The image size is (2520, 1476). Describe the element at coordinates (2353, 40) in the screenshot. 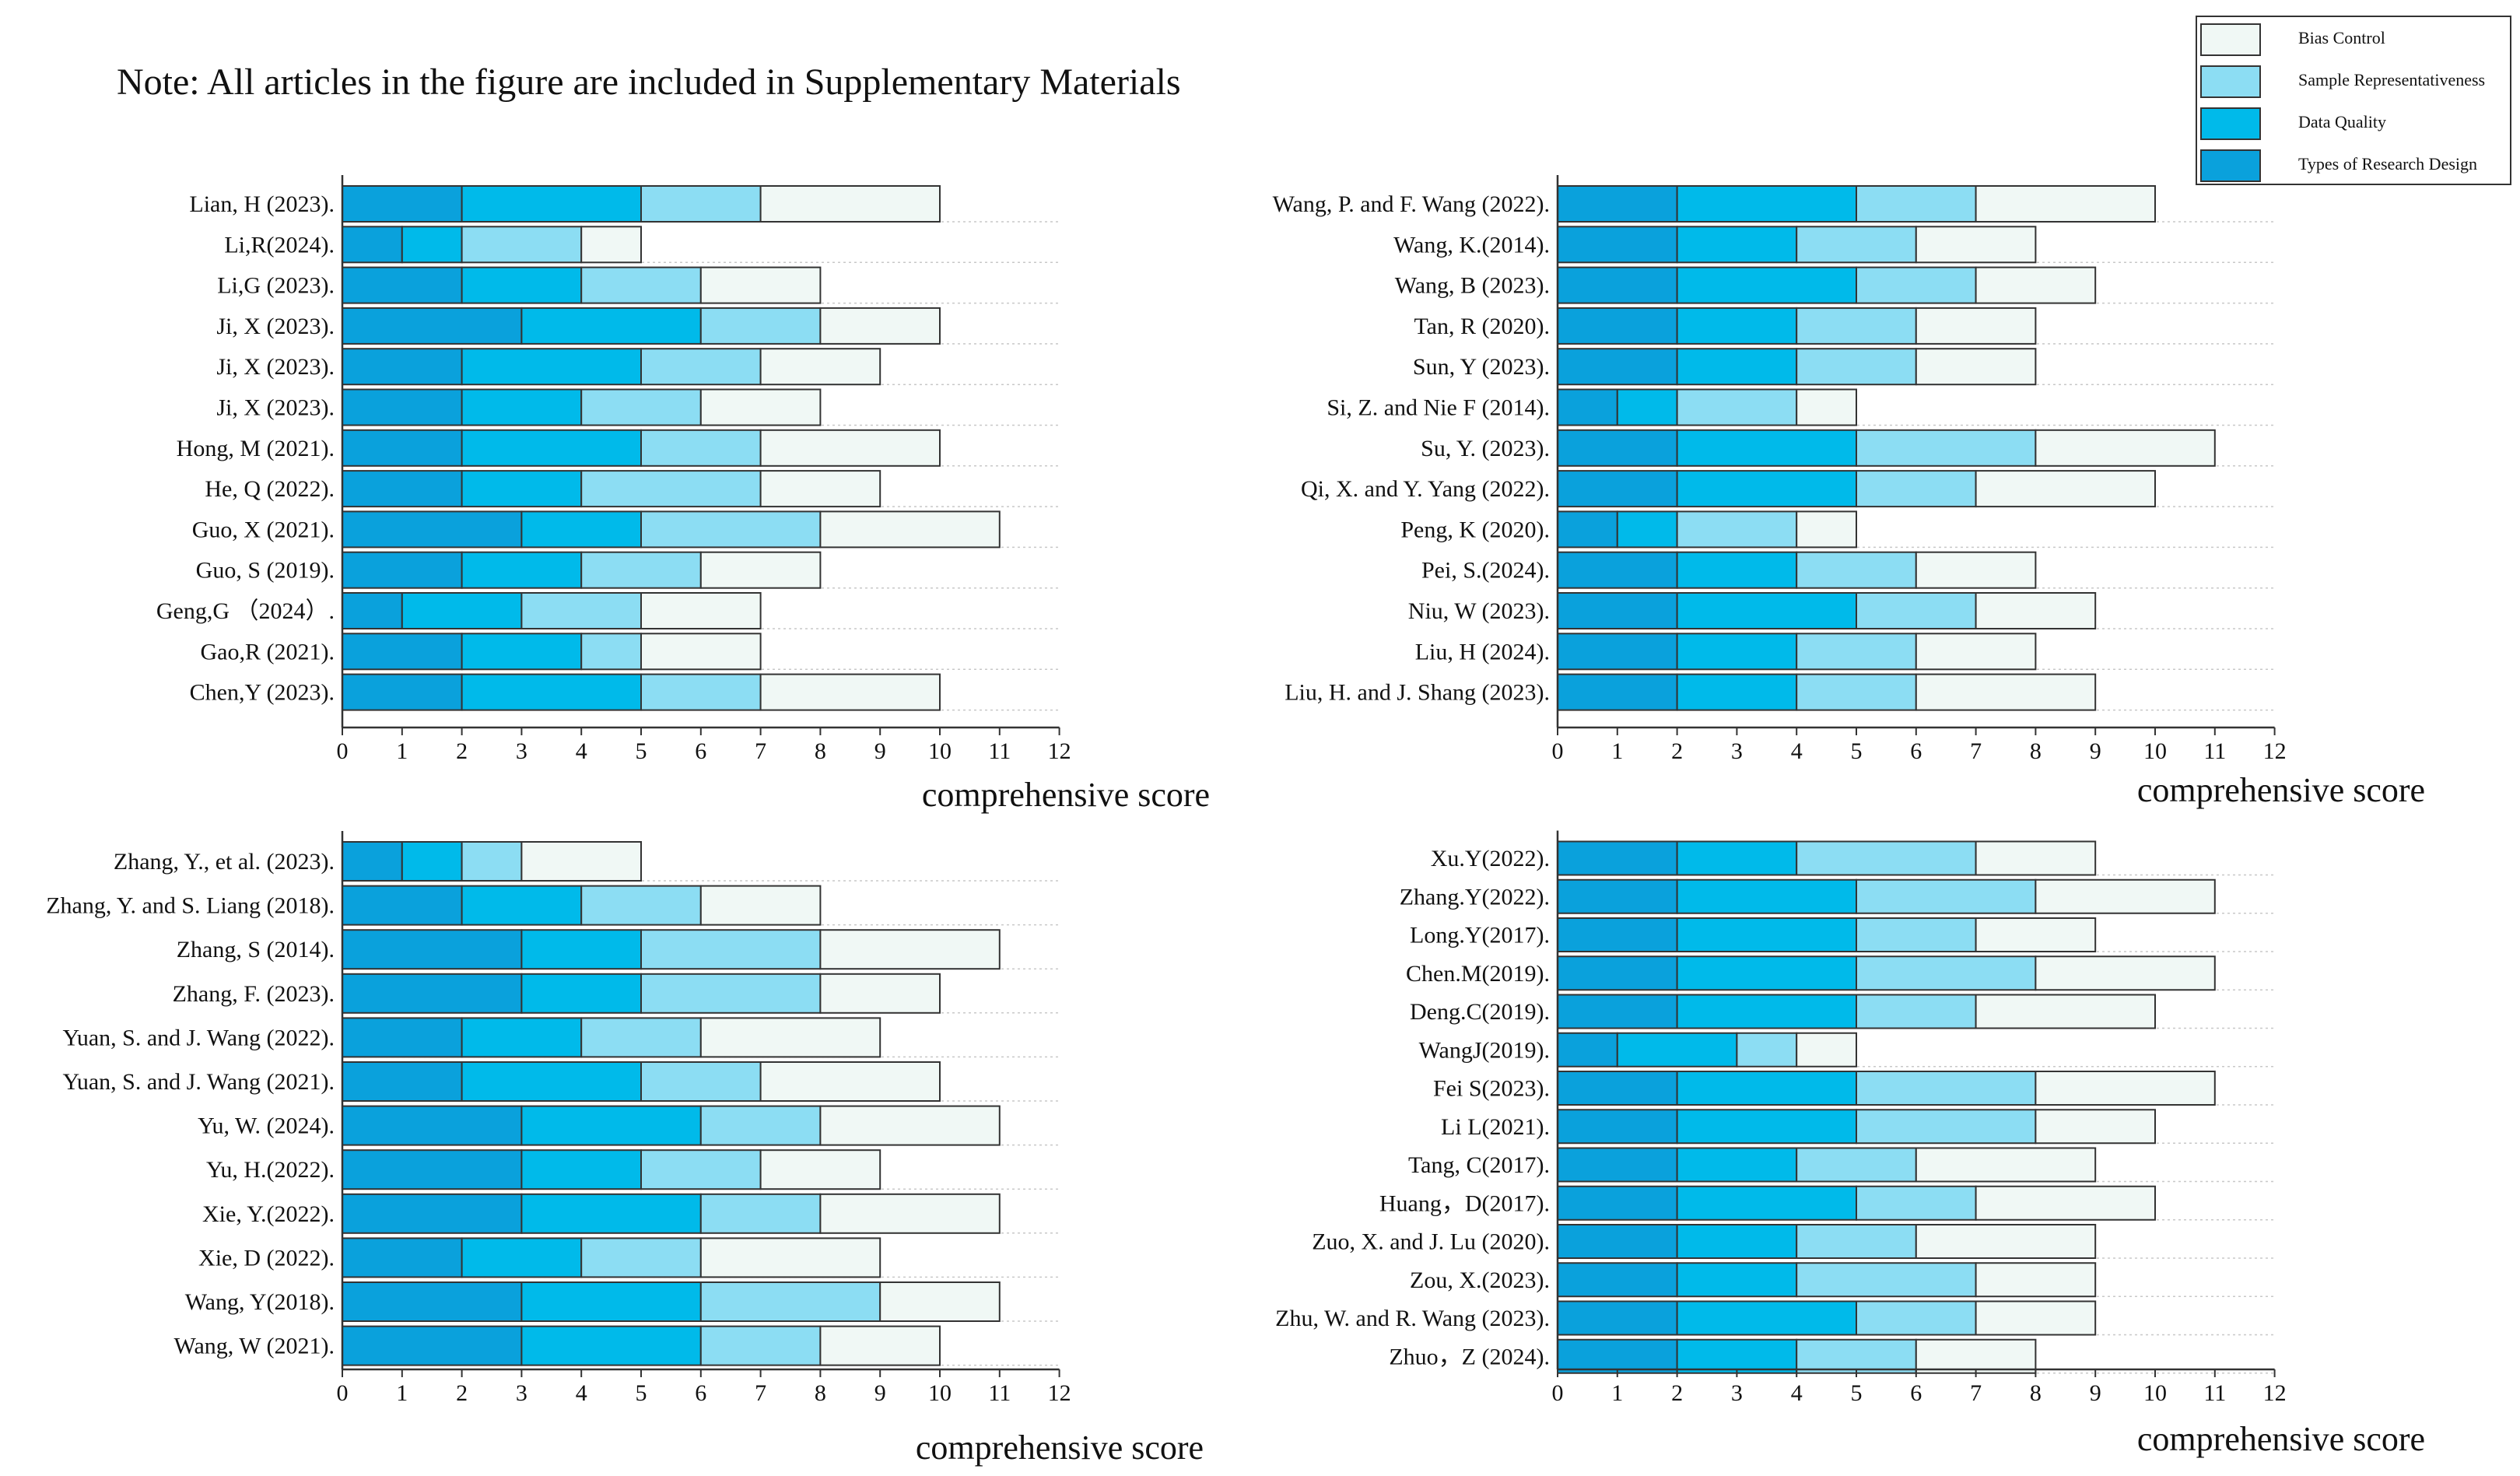

I see `legend-item-bias-control: Bias Control` at that location.